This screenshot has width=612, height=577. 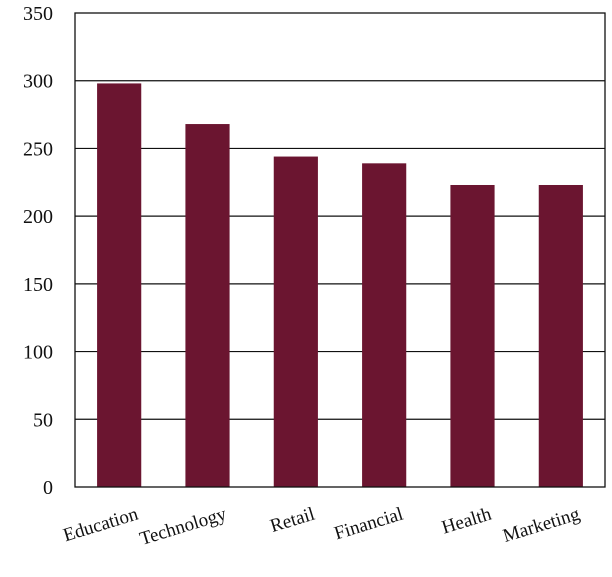 I want to click on y-tick-label-200: 200, so click(x=38, y=217).